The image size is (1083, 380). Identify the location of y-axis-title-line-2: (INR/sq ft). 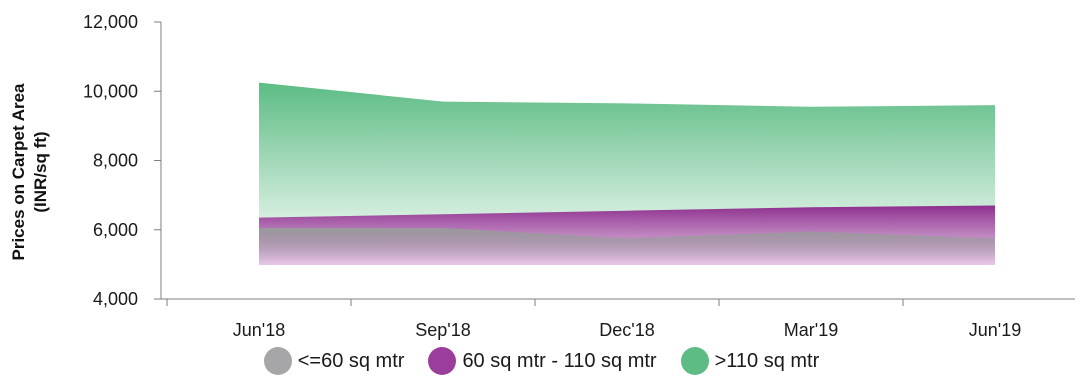
(40, 171).